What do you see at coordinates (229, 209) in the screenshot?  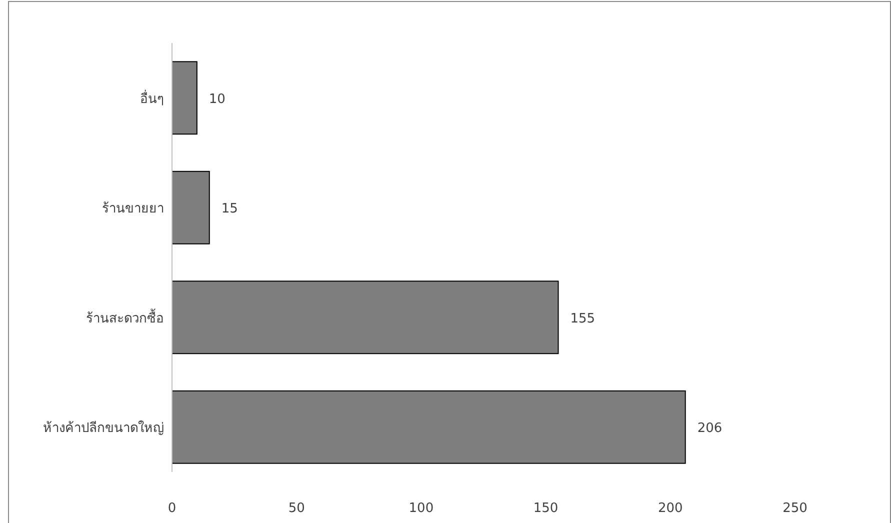 I see `data-label: 15` at bounding box center [229, 209].